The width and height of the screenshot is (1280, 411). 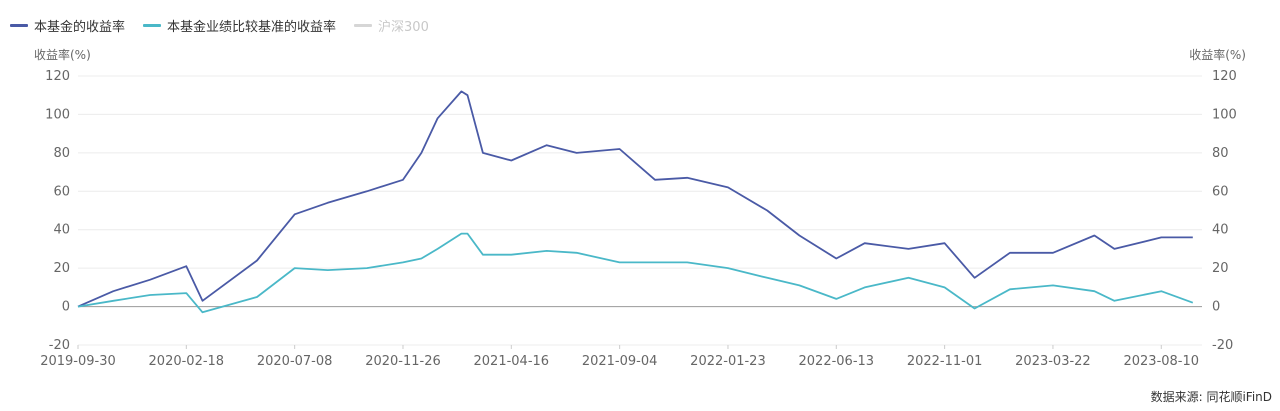 I want to click on legend-label-hs300: 沪深300, so click(x=403, y=27).